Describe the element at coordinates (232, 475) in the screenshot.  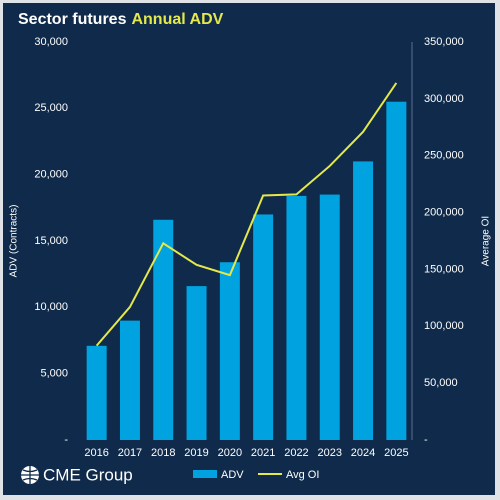
I see `legend-label: ADV` at that location.